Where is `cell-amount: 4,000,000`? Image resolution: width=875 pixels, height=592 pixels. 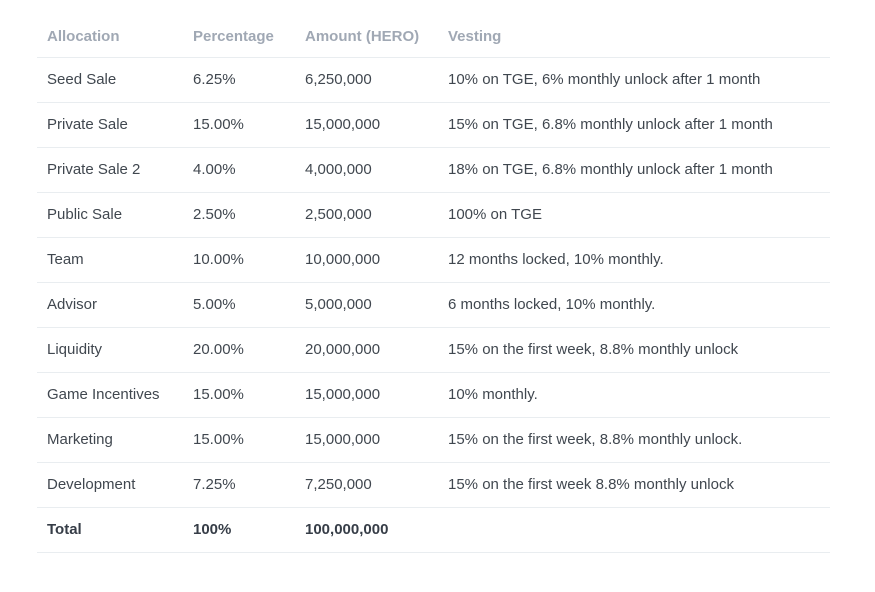 cell-amount: 4,000,000 is located at coordinates (366, 170).